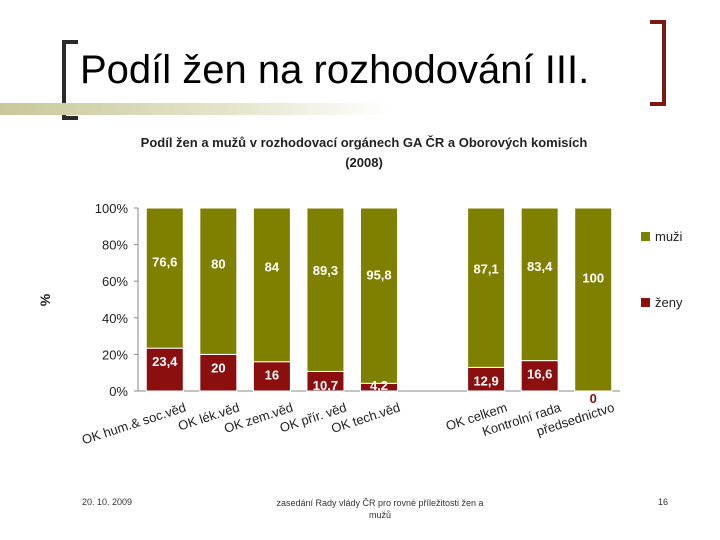 The image size is (720, 540). I want to click on legend-label: muži, so click(669, 236).